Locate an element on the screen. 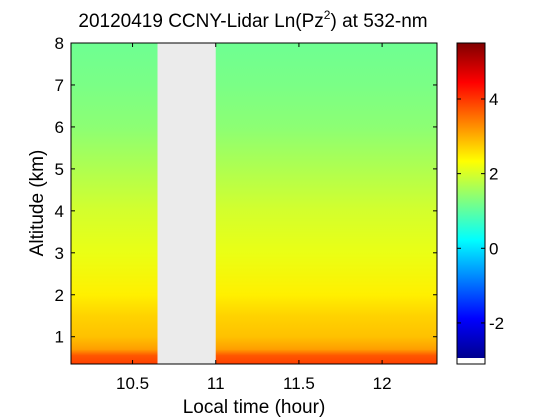 This screenshot has height=420, width=560. colorbar-gradient is located at coordinates (471, 200).